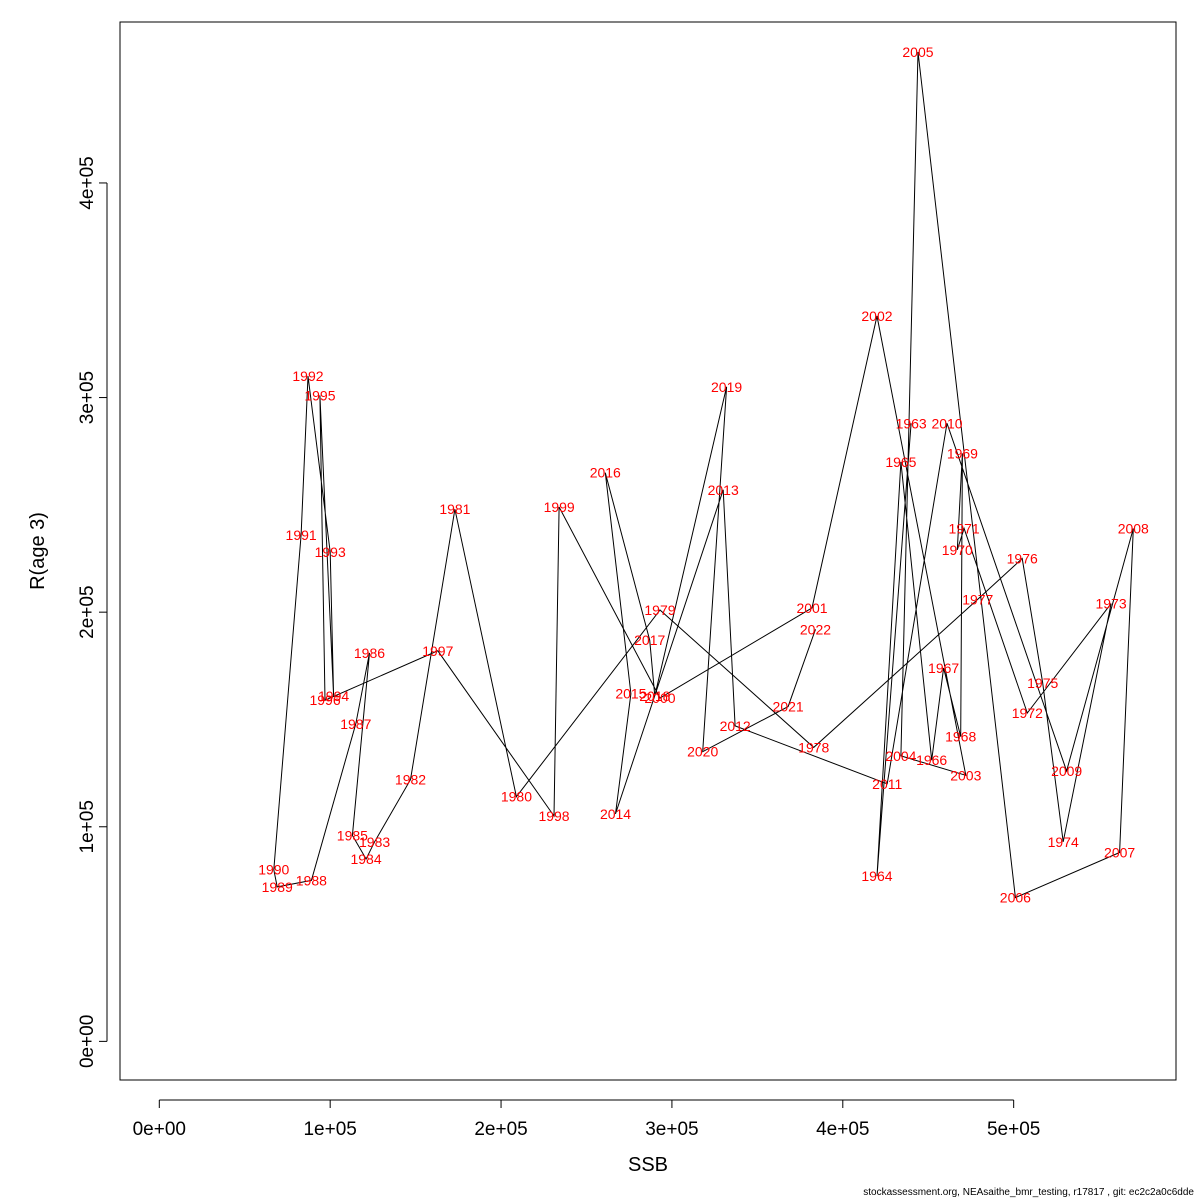 This screenshot has width=1200, height=1200. I want to click on point-label-2003: 2003, so click(965, 775).